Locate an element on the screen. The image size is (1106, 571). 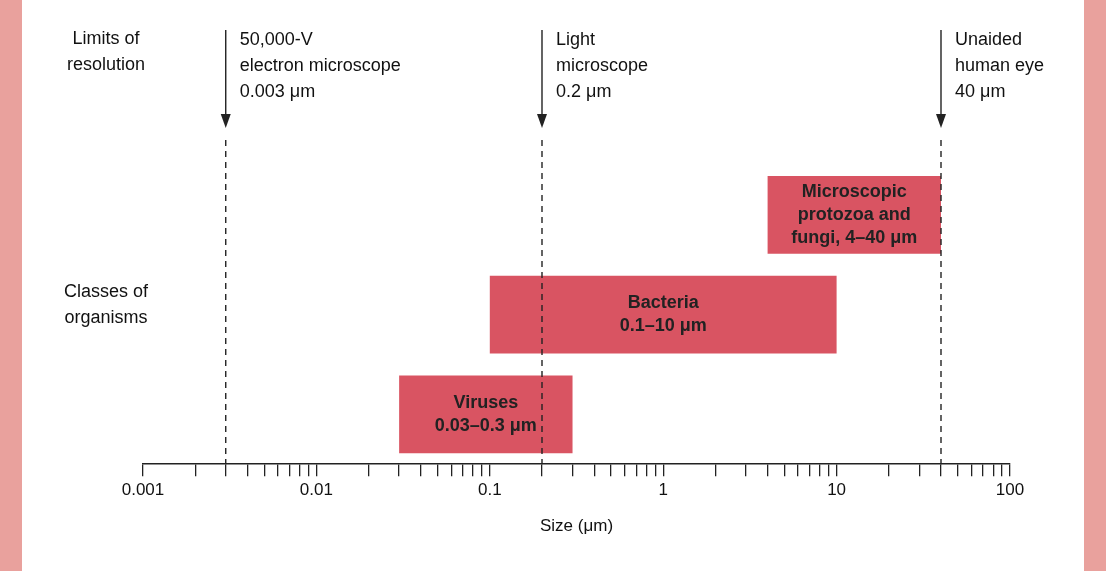
data-label: Viruses 0.03–0.3 μm is located at coordinates (485, 413).